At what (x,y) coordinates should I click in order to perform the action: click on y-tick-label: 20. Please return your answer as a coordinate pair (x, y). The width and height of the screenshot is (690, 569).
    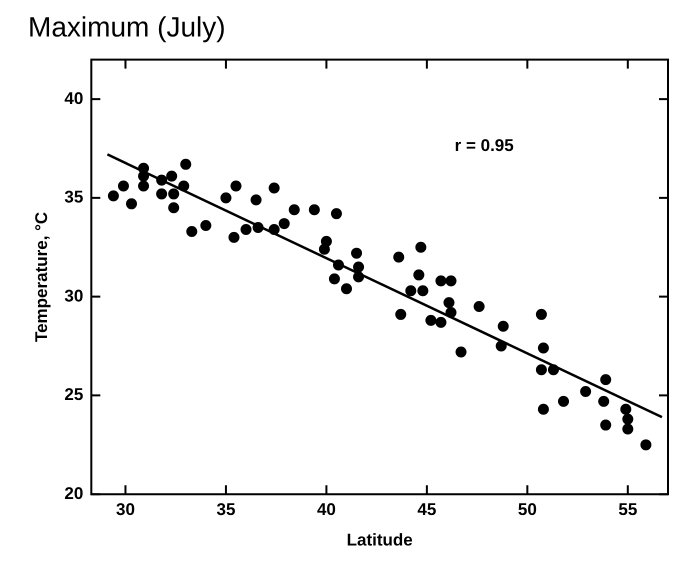
    Looking at the image, I should click on (74, 493).